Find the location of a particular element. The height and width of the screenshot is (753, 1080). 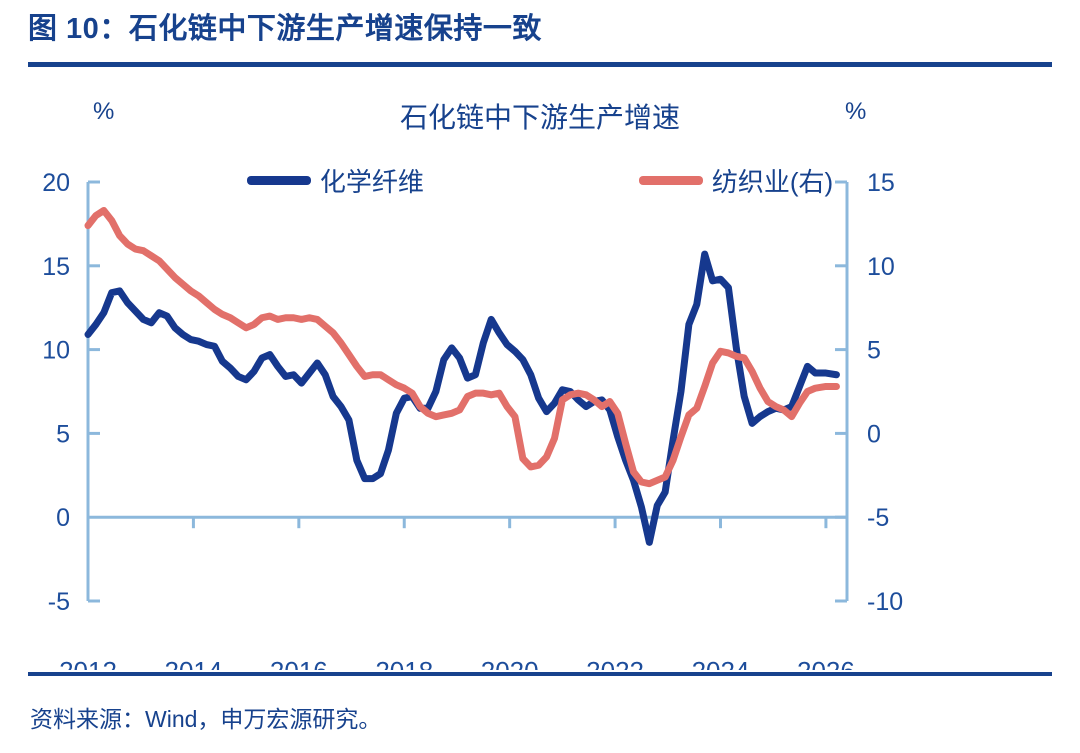

right-axis-unit-label: % is located at coordinates (856, 111).